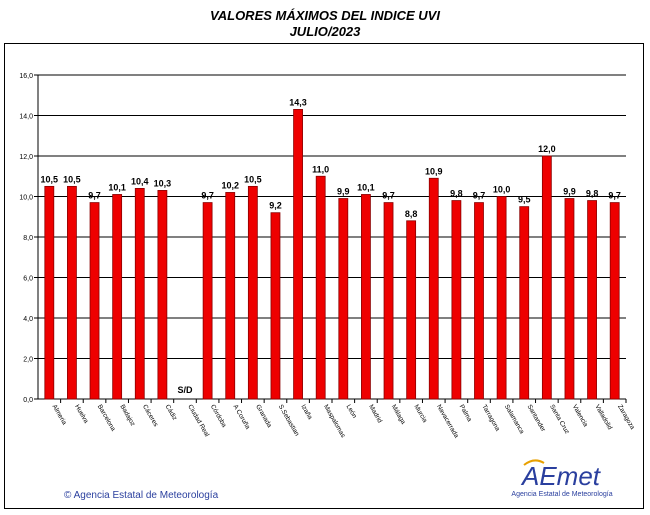  Describe the element at coordinates (127, 416) in the screenshot. I see `category-label: Badajoz` at that location.